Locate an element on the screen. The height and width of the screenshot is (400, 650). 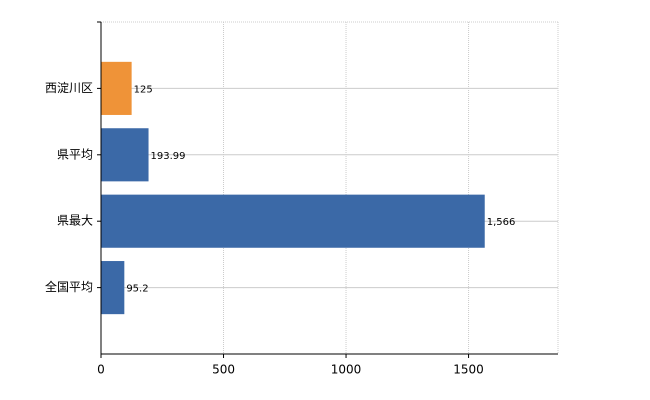
value-label: 1,566 is located at coordinates (501, 222).